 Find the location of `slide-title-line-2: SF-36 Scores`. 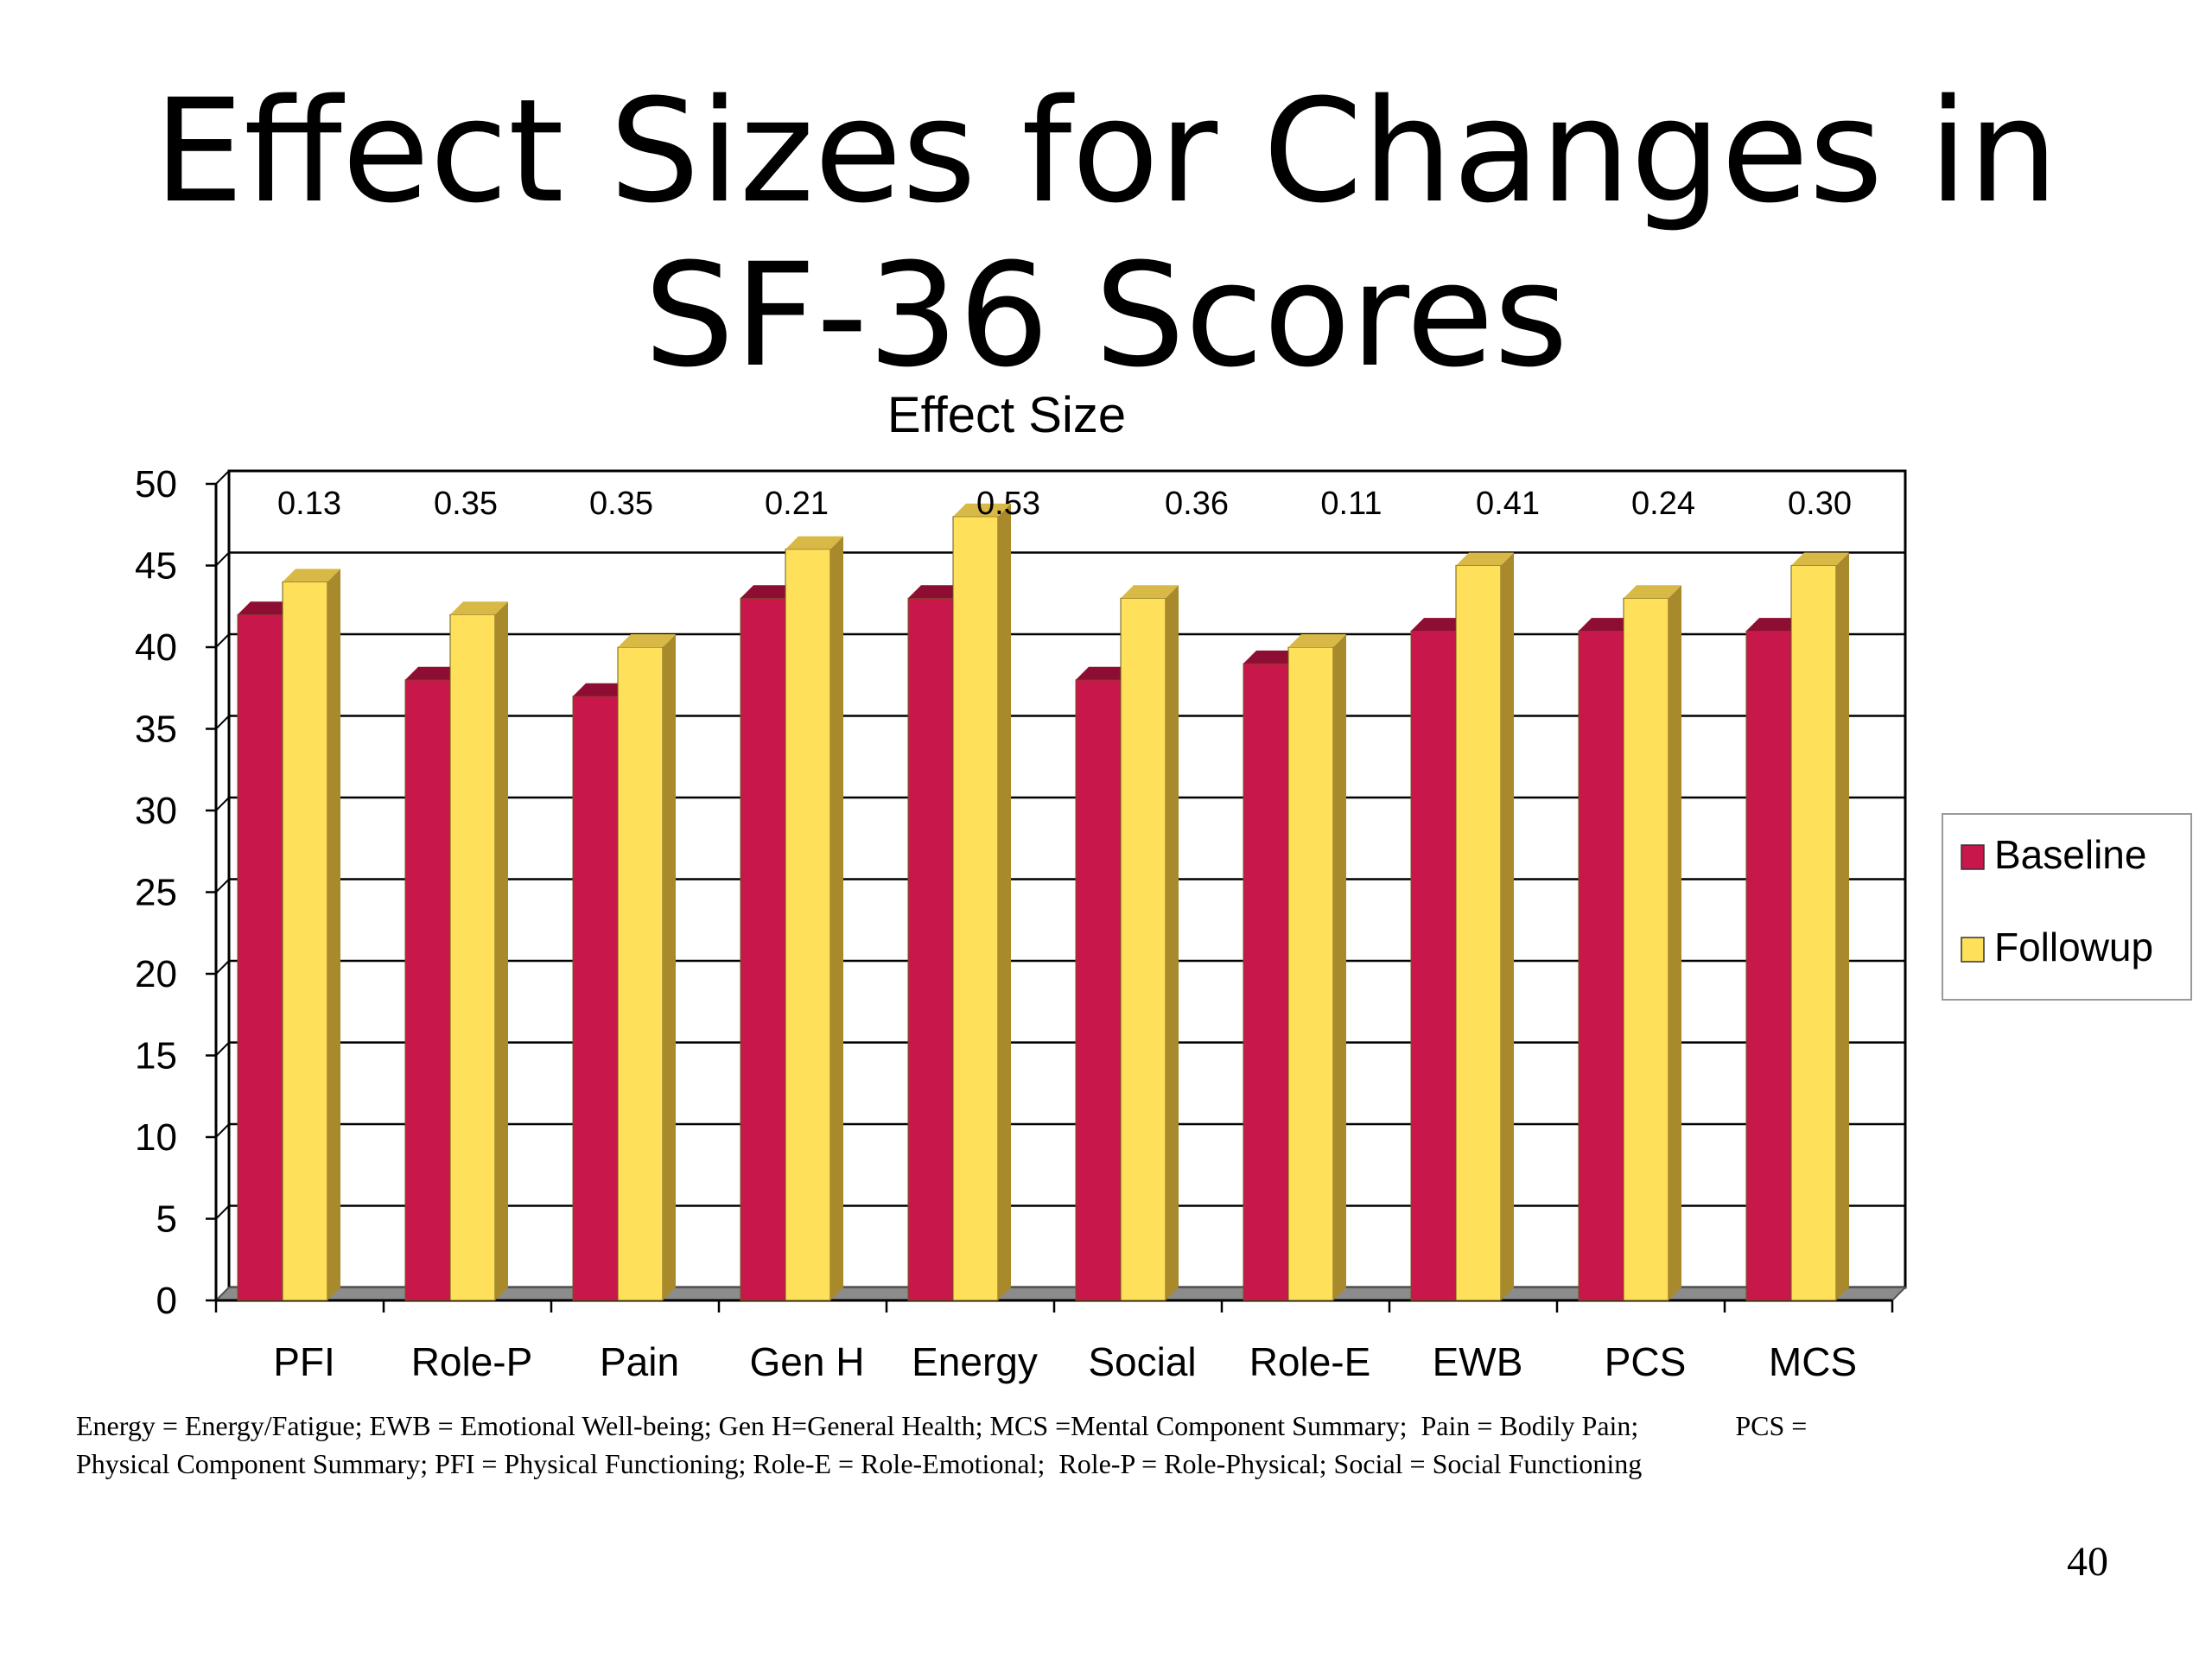

slide-title-line-2: SF-36 Scores is located at coordinates (1106, 315).